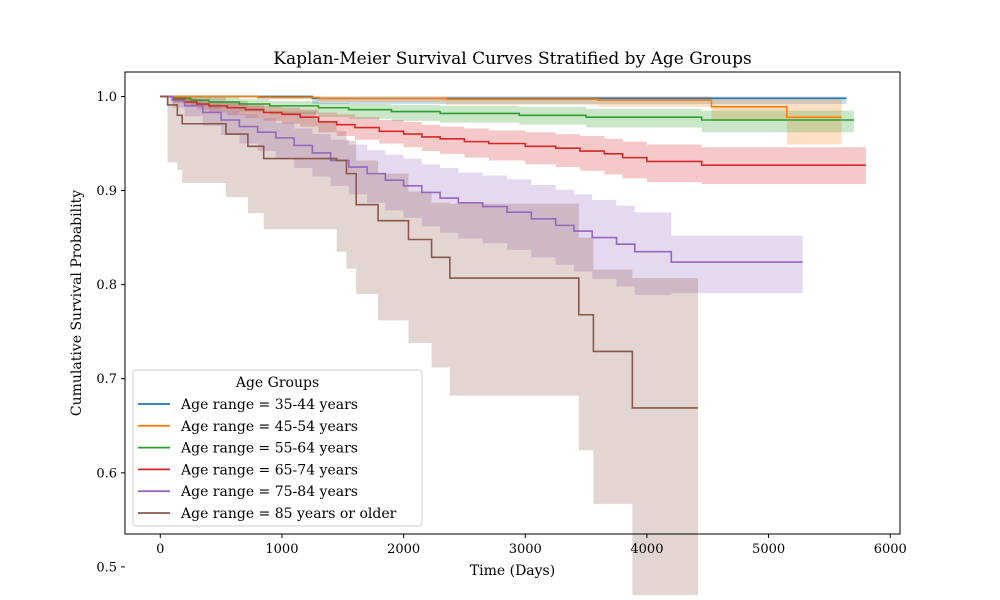  Describe the element at coordinates (646, 549) in the screenshot. I see `x-tick-label: 4000` at that location.